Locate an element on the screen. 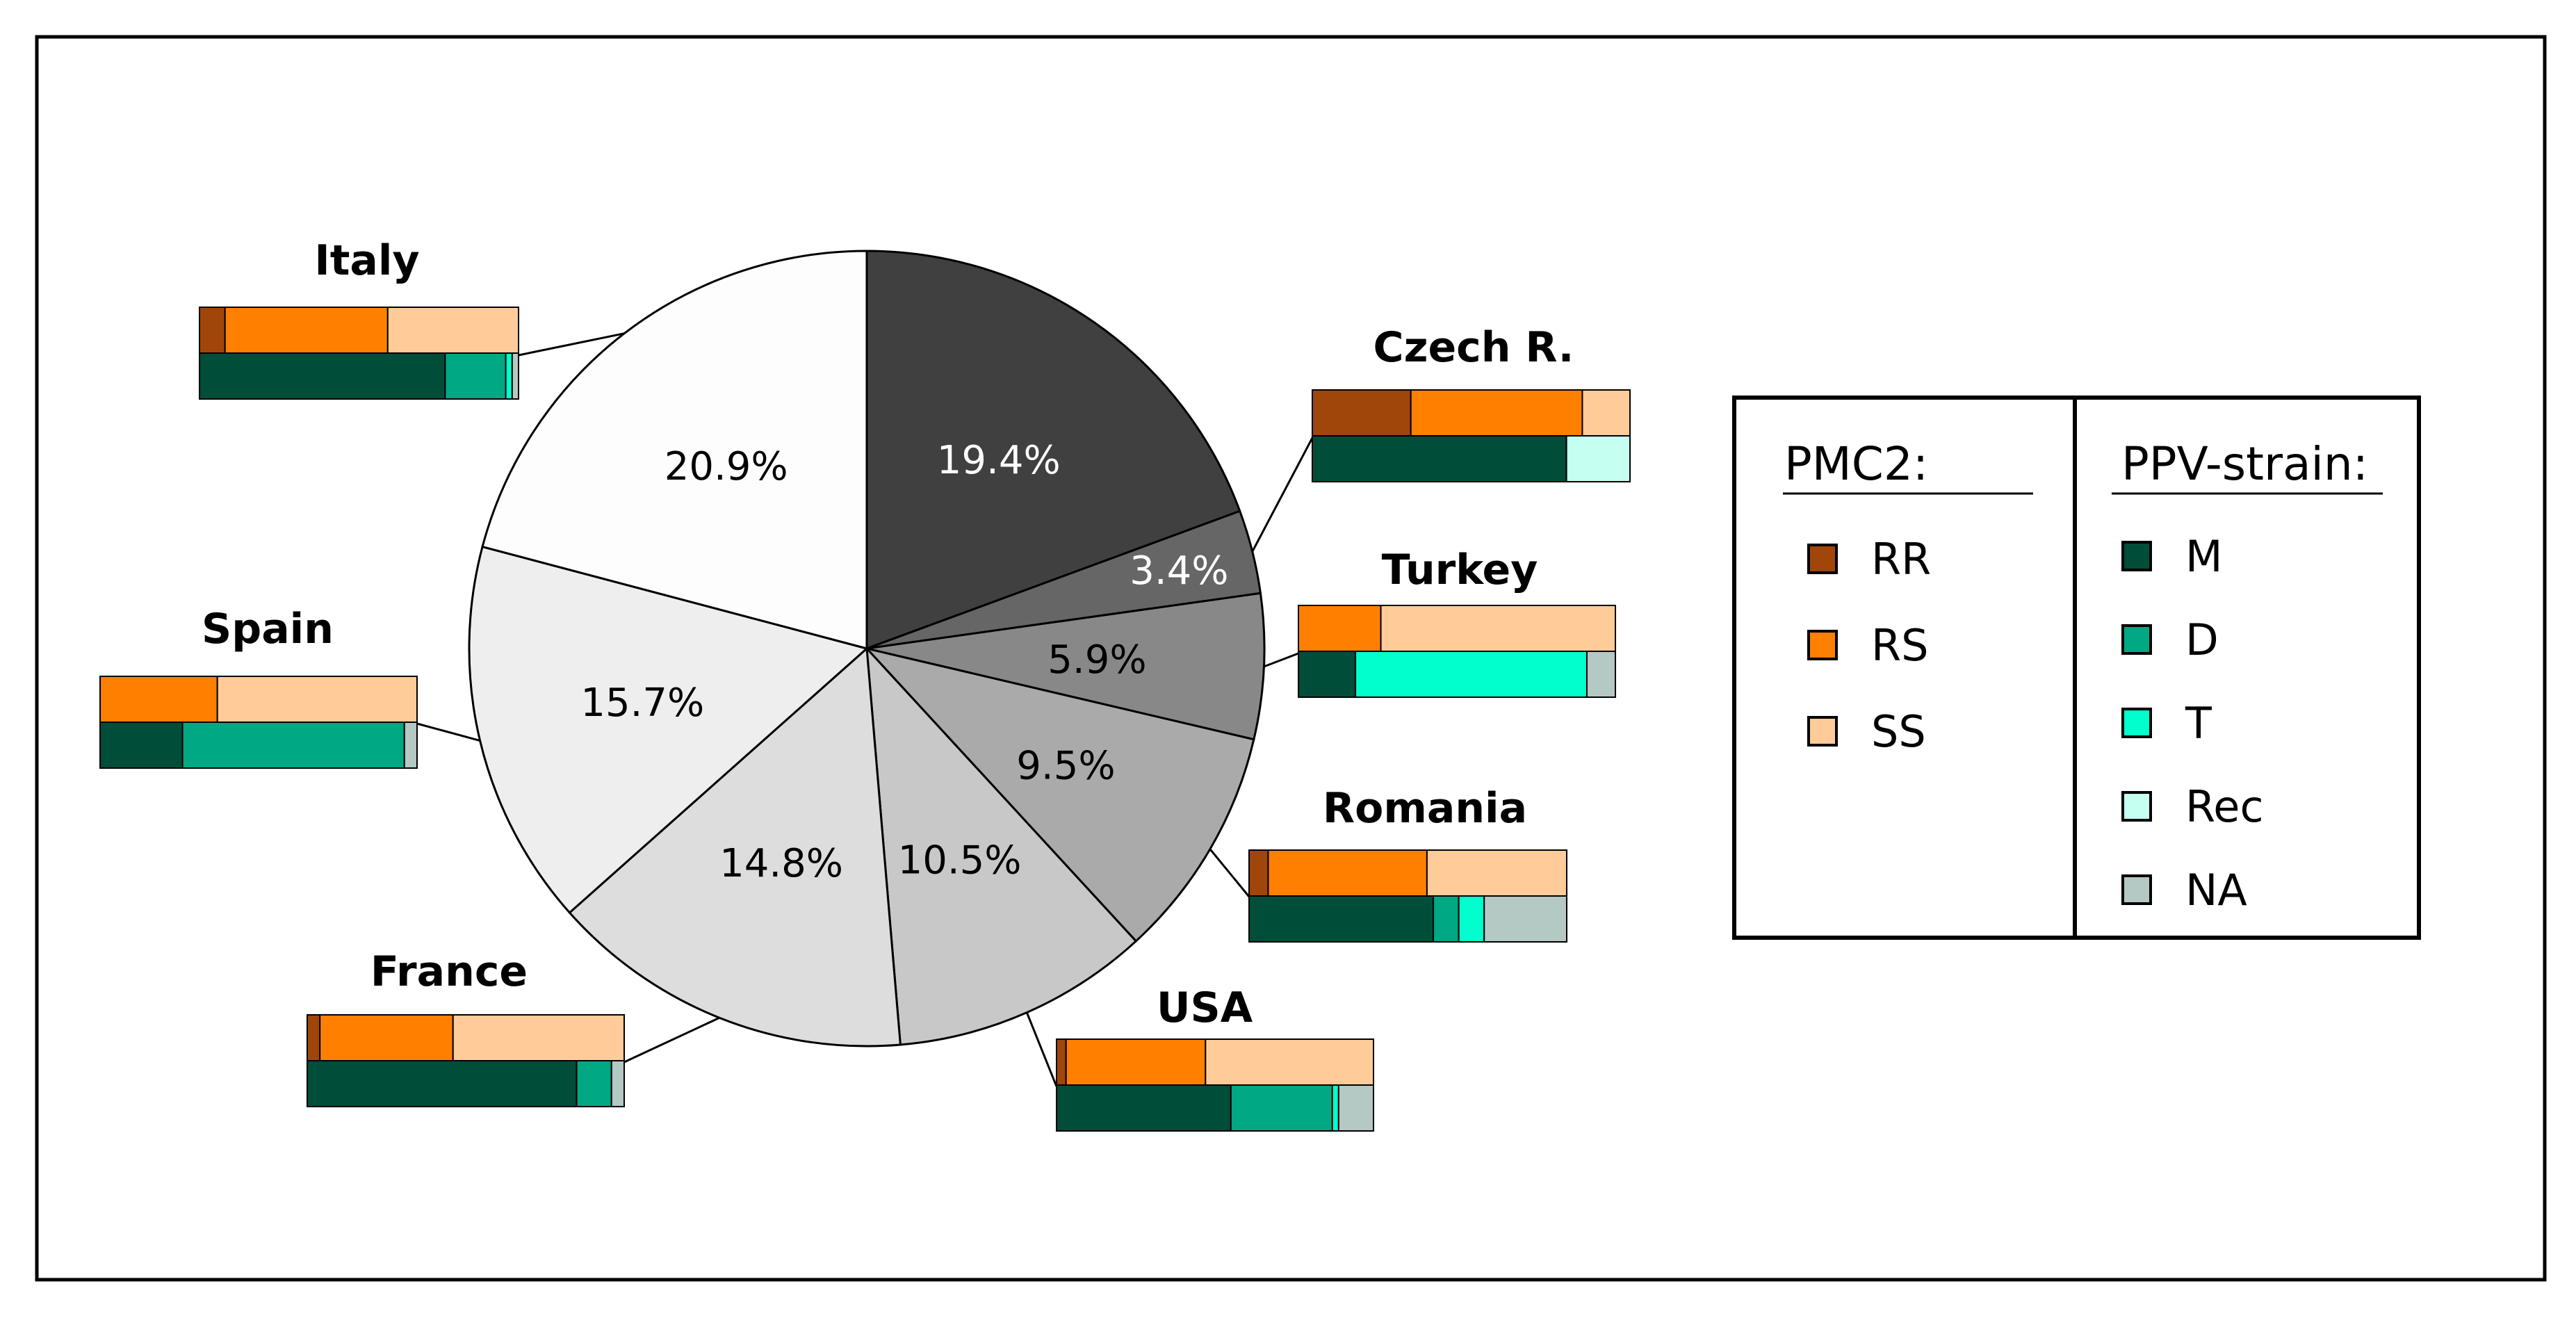  country-label: Turkey is located at coordinates (1460, 570).